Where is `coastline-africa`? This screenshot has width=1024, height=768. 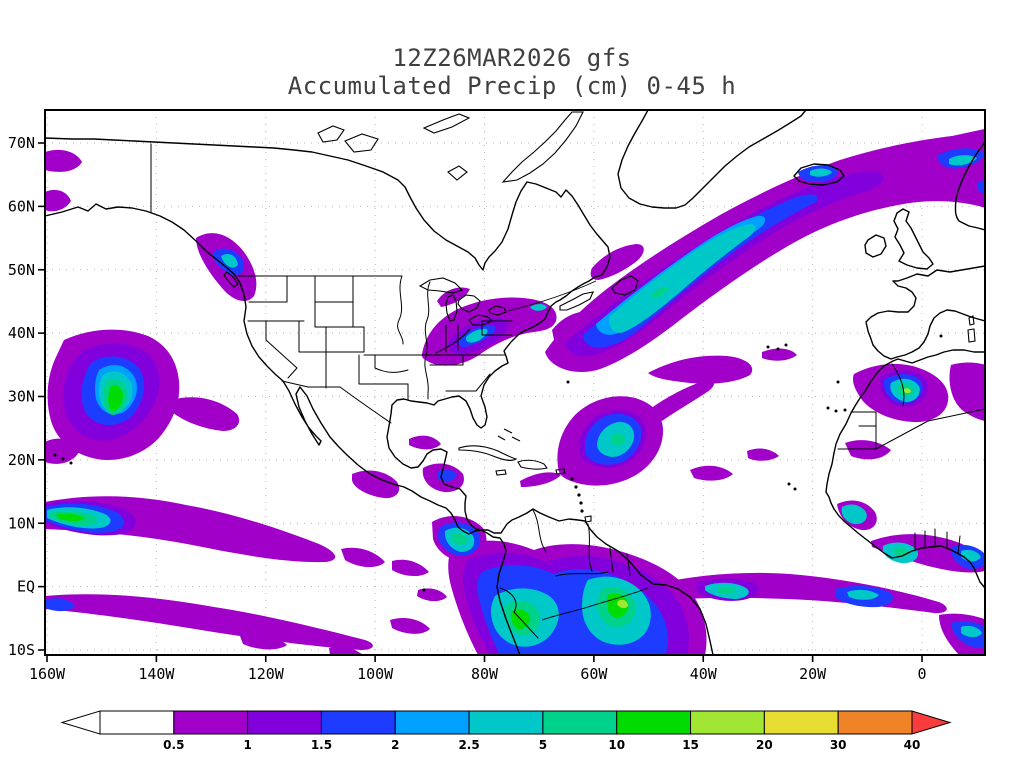
coastline-africa is located at coordinates (905, 469).